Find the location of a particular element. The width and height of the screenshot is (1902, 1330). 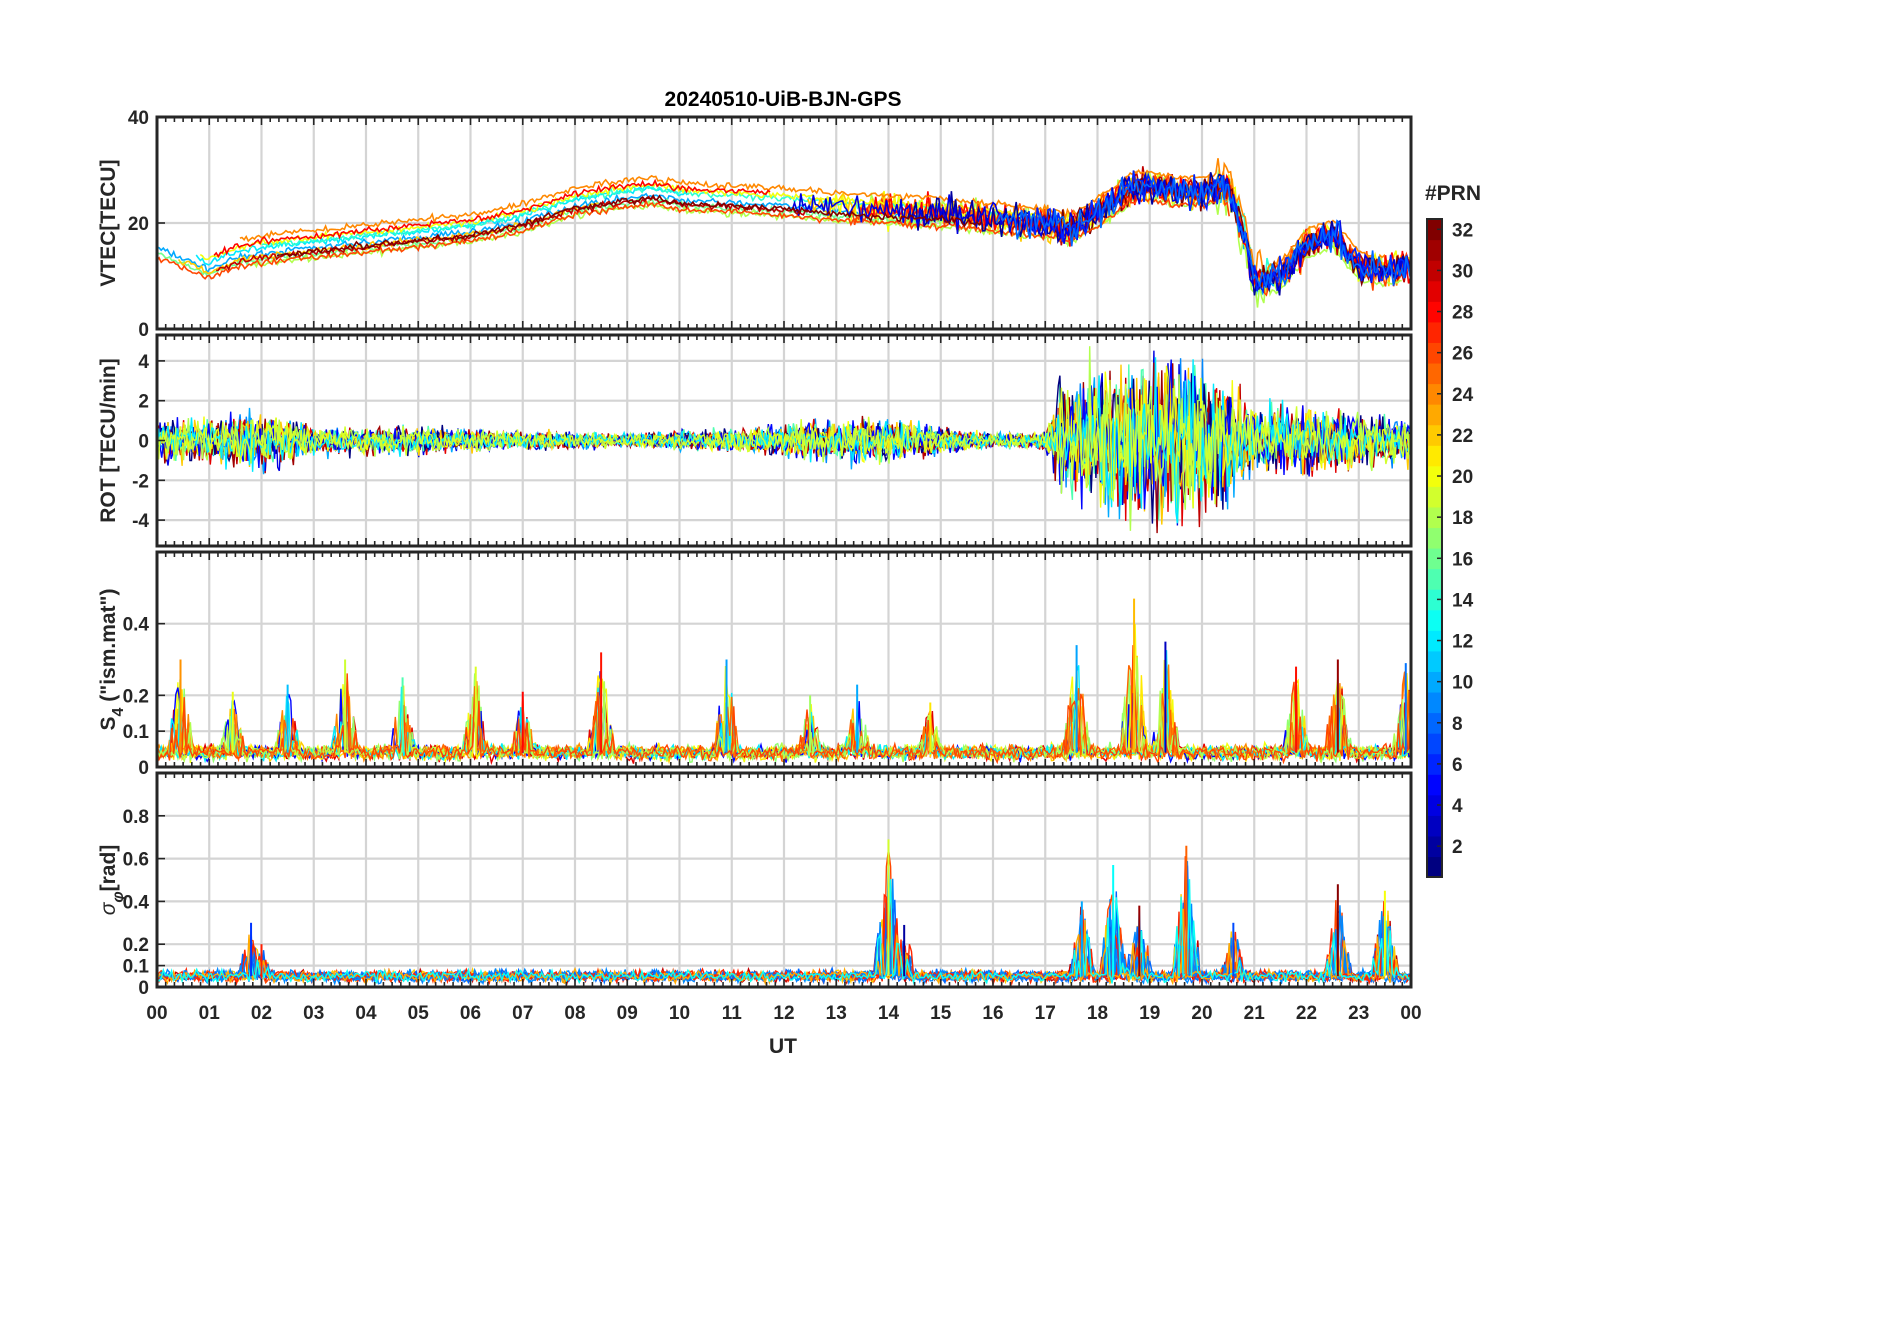

colorbar-tick-label: 4 is located at coordinates (1457, 806).